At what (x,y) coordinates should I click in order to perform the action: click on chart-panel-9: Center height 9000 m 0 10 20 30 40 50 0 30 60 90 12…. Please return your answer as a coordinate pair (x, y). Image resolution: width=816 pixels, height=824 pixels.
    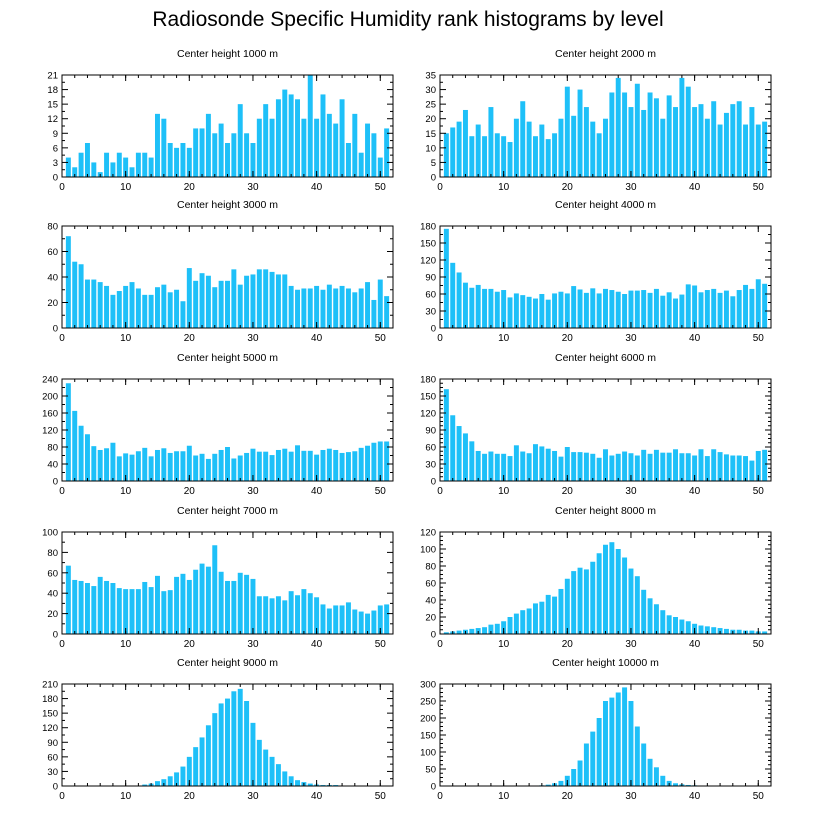
    Looking at the image, I should click on (218, 729).